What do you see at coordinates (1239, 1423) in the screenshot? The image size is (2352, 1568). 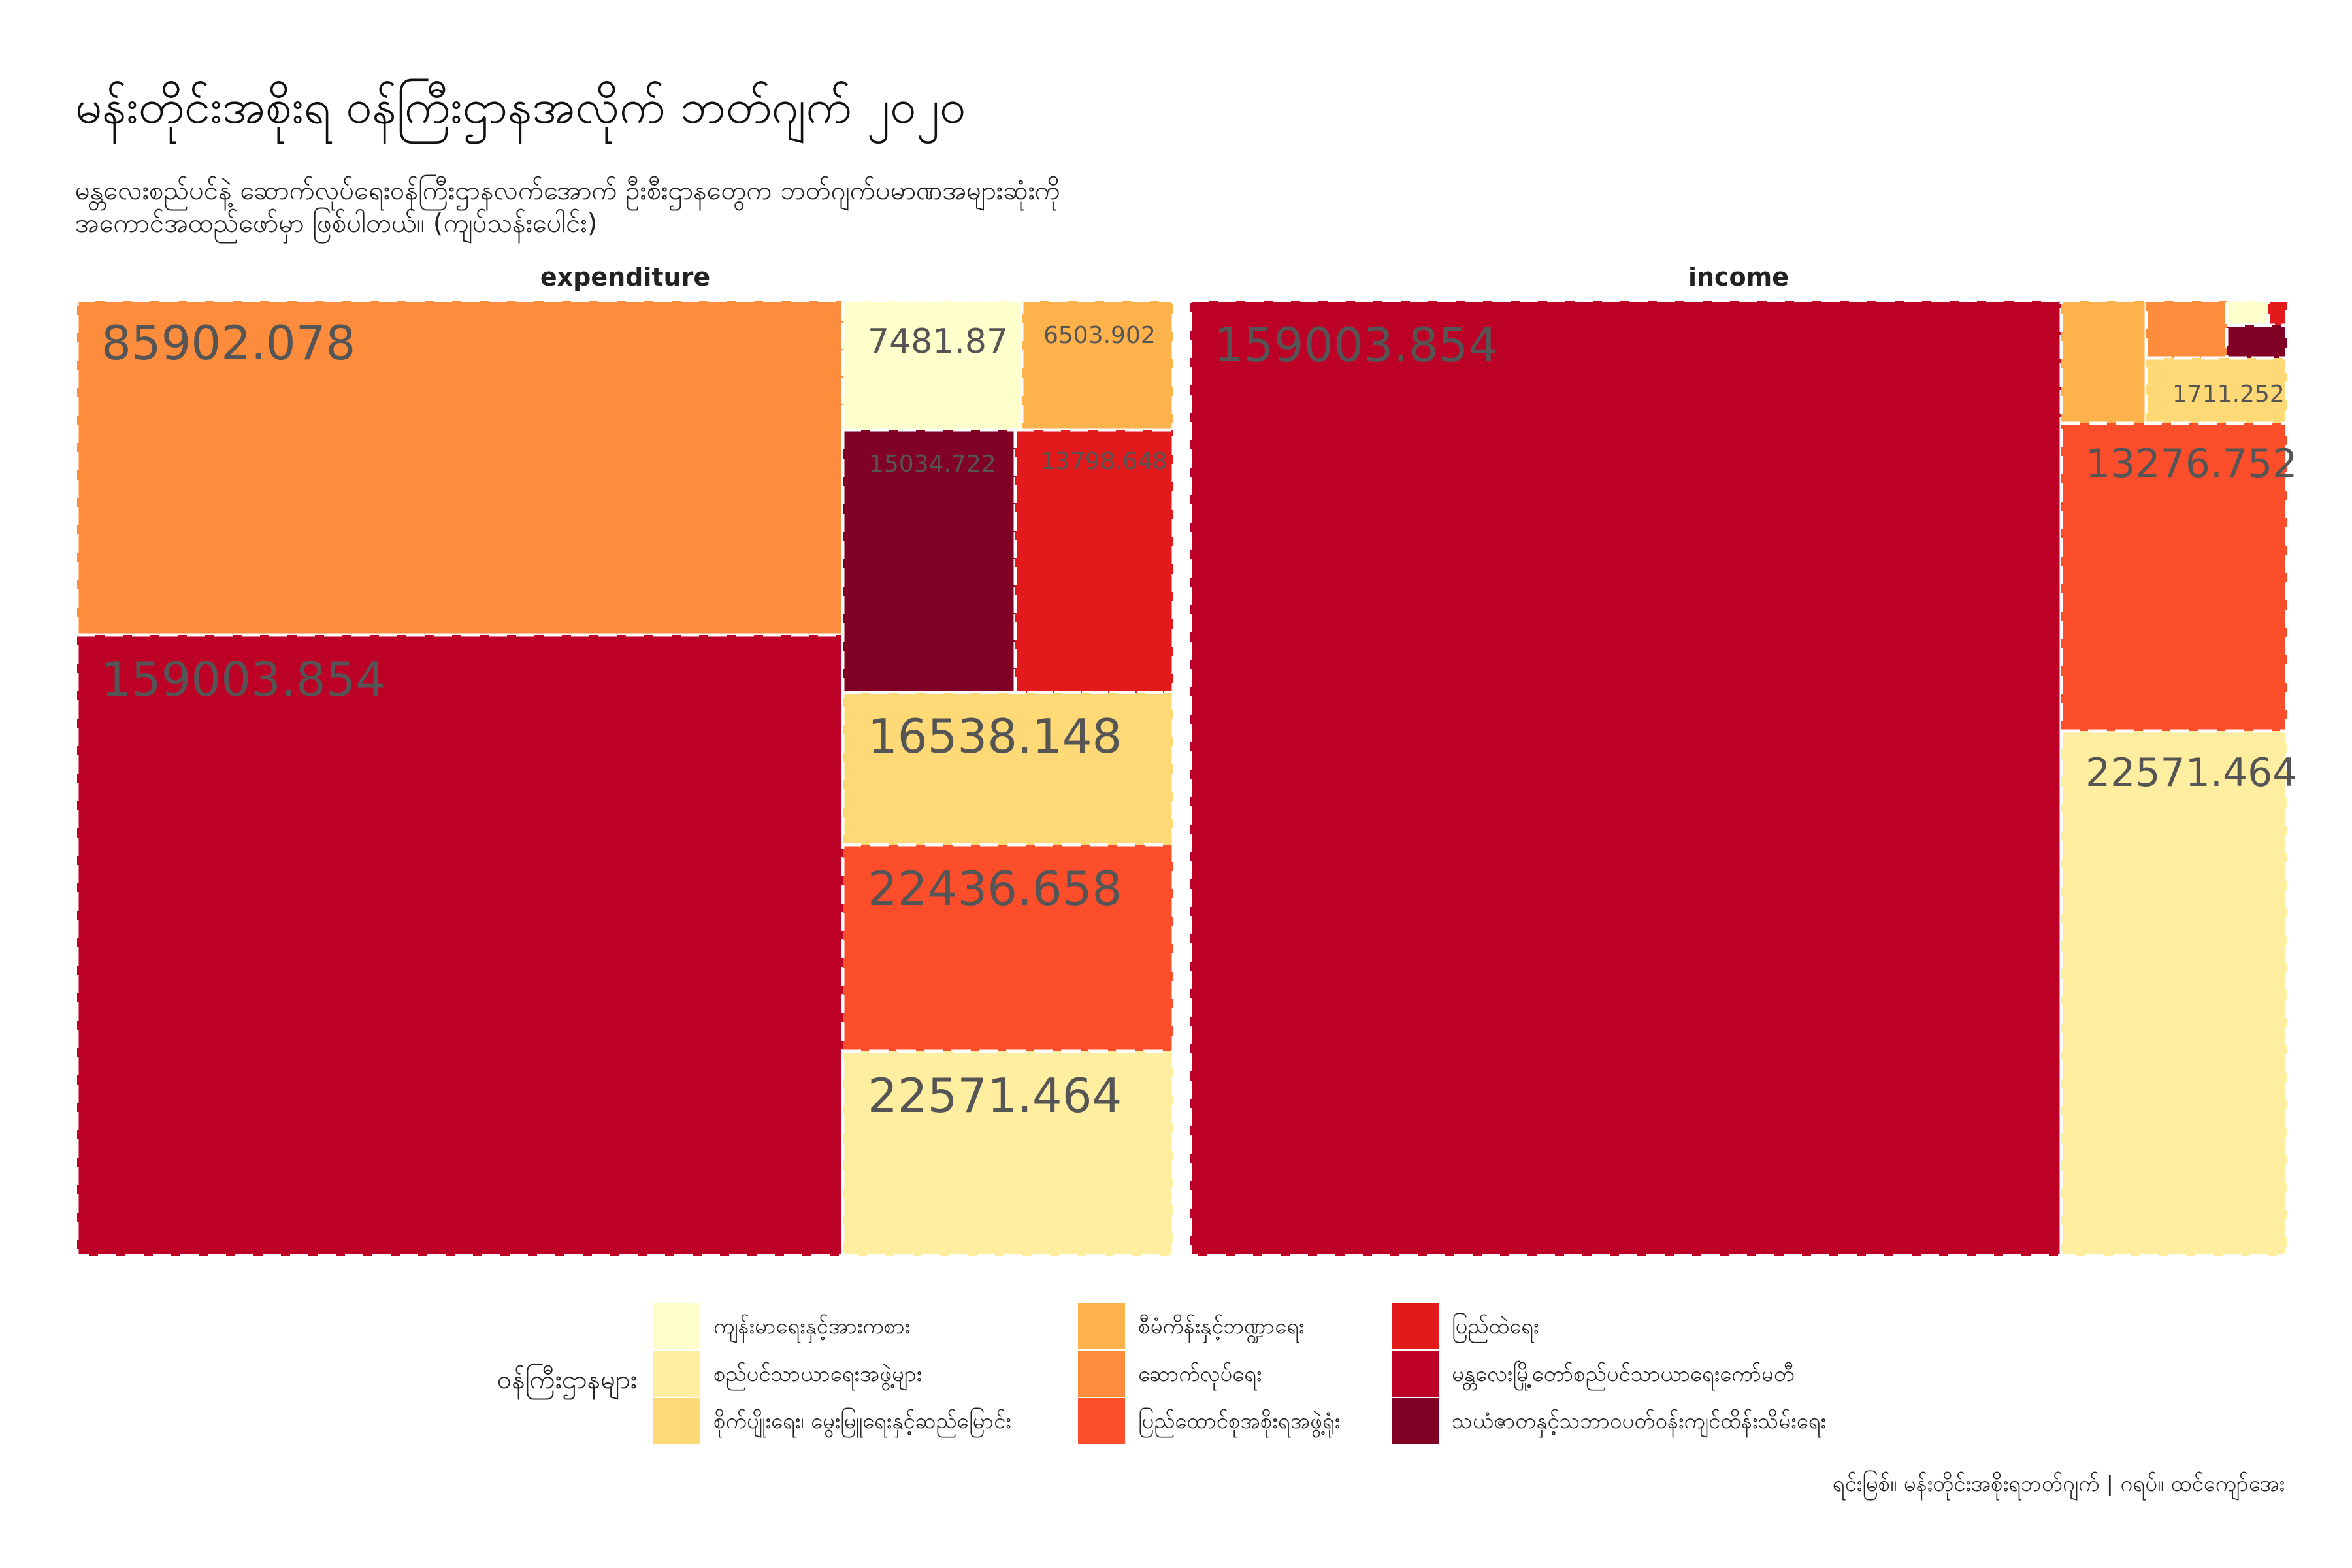 I see `legend-label-5: ပြည်ထောင်စုအစိုးရအဖွဲ့ရုံး` at bounding box center [1239, 1423].